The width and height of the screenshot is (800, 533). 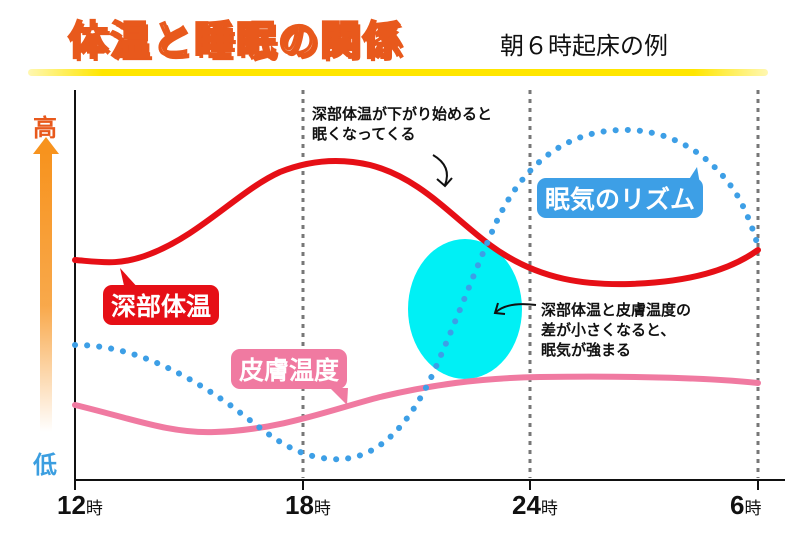 I want to click on page-title: 体温と睡眠の関係, so click(x=235, y=41).